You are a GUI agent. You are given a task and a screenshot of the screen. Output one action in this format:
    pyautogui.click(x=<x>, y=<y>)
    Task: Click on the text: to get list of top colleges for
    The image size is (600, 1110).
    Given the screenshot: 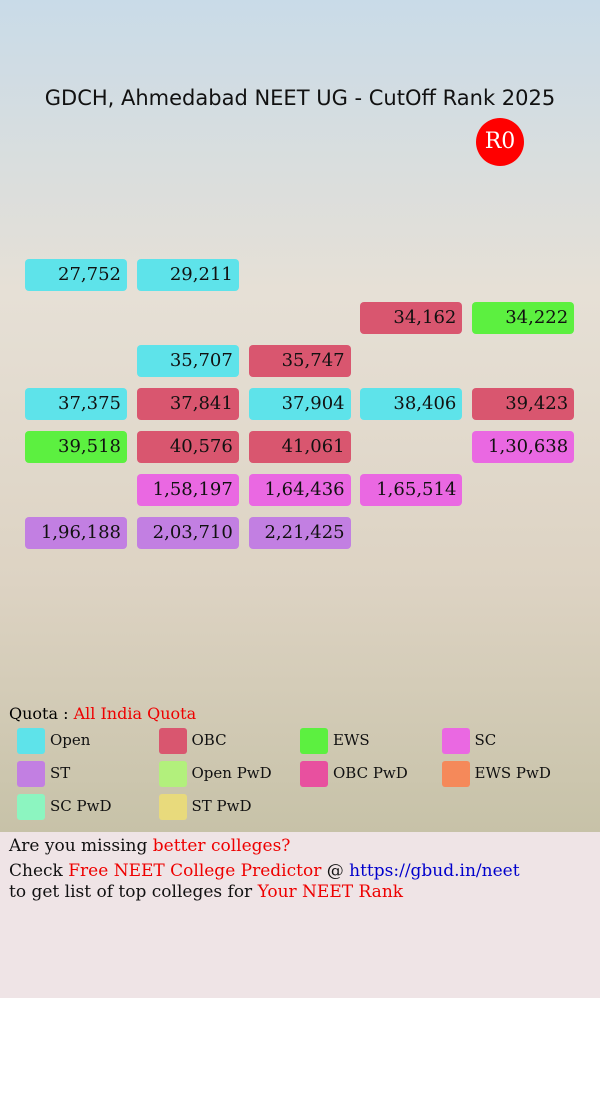 What is the action you would take?
    pyautogui.click(x=131, y=892)
    